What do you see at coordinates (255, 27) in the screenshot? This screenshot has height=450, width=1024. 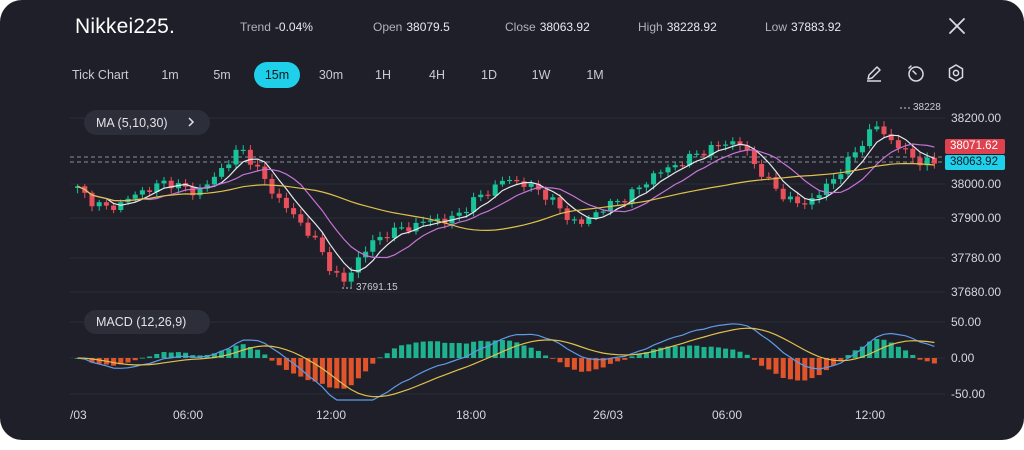 I see `trend-label: Trend` at bounding box center [255, 27].